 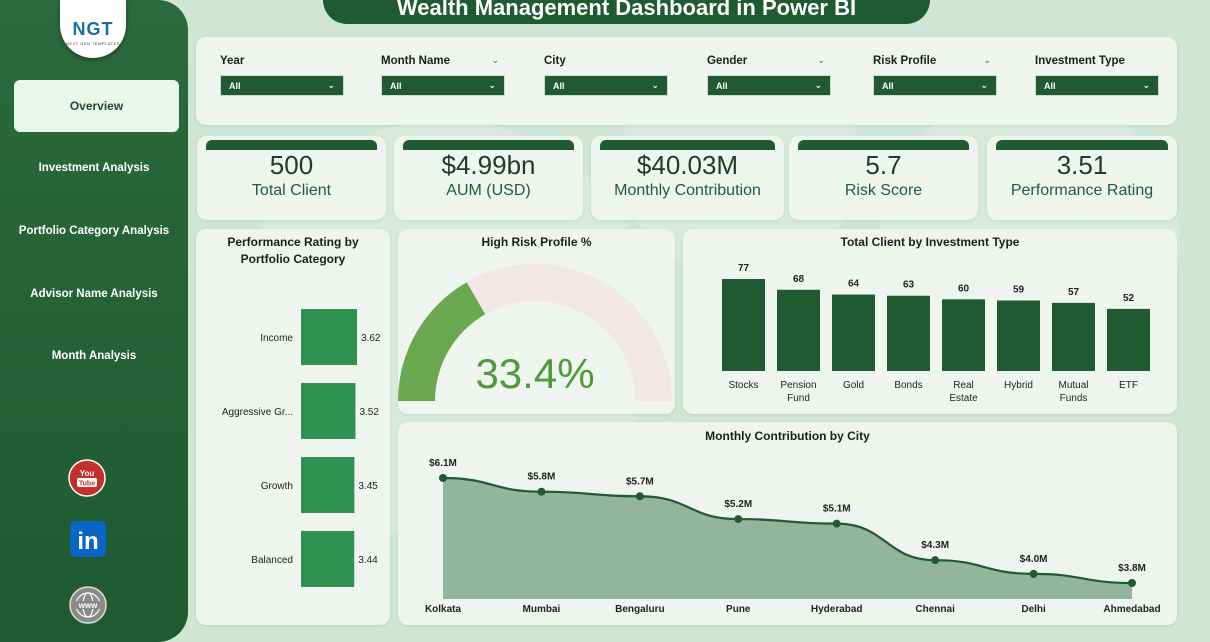 What do you see at coordinates (87, 541) in the screenshot?
I see `svg-text: in` at bounding box center [87, 541].